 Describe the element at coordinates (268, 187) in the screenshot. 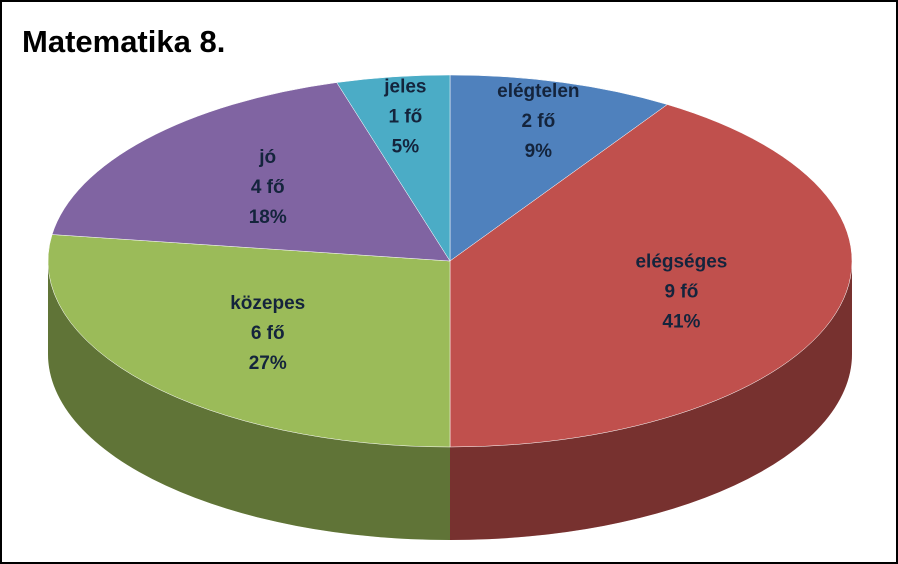

I see `slice-value-label: 4 fő` at that location.